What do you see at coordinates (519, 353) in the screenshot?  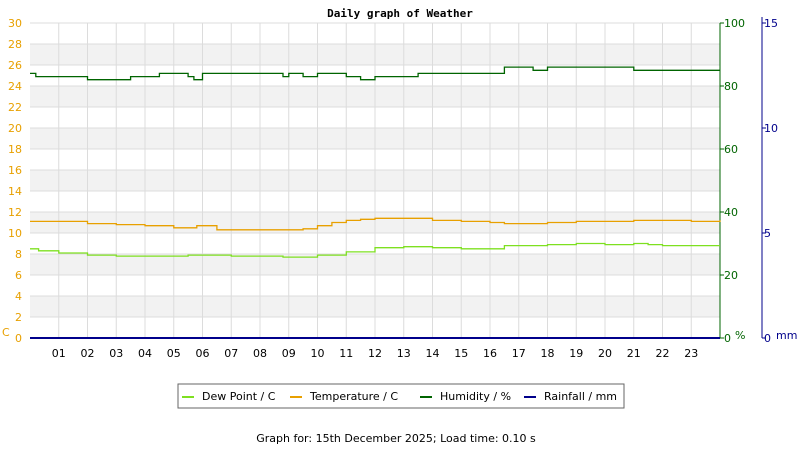 I see `x-tick-label: 17` at bounding box center [519, 353].